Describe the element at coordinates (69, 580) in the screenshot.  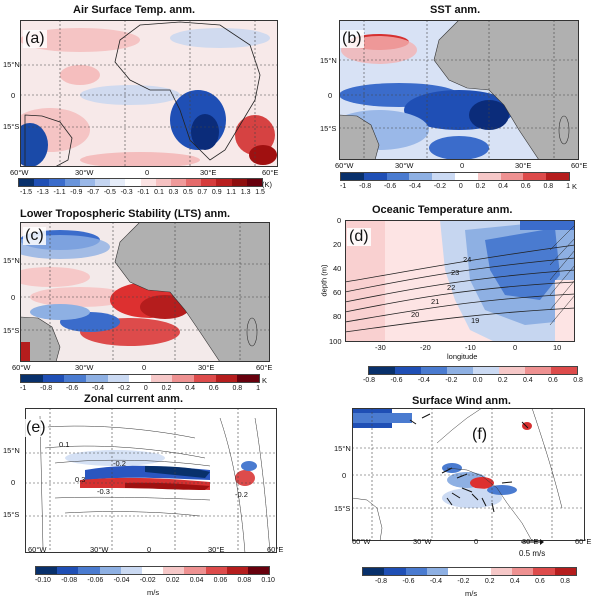
I see `cbar-tick: -0.08` at that location.